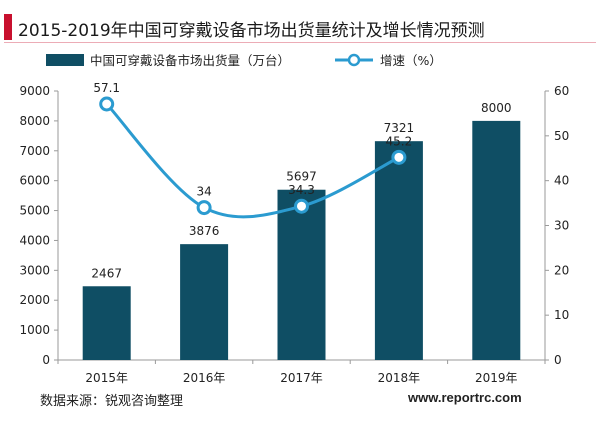 The height and width of the screenshot is (430, 600). What do you see at coordinates (561, 136) in the screenshot?
I see `y-right-tick-label: 50` at bounding box center [561, 136].